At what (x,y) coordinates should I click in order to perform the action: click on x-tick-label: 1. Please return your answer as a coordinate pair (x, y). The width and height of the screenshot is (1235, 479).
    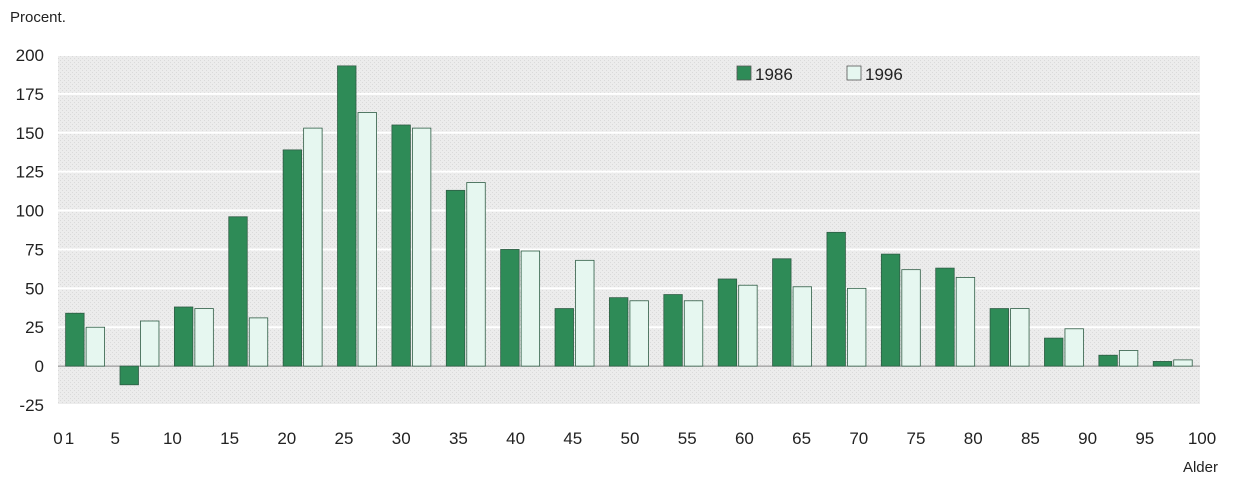
    Looking at the image, I should click on (69, 438).